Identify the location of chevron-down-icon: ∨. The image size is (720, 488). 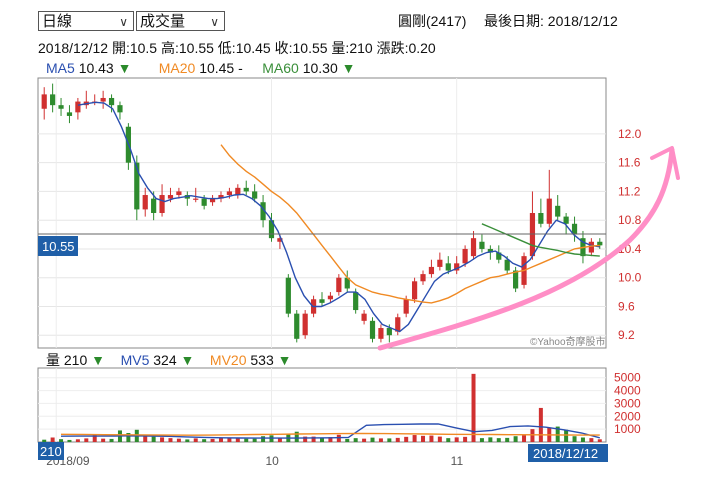
(123, 22).